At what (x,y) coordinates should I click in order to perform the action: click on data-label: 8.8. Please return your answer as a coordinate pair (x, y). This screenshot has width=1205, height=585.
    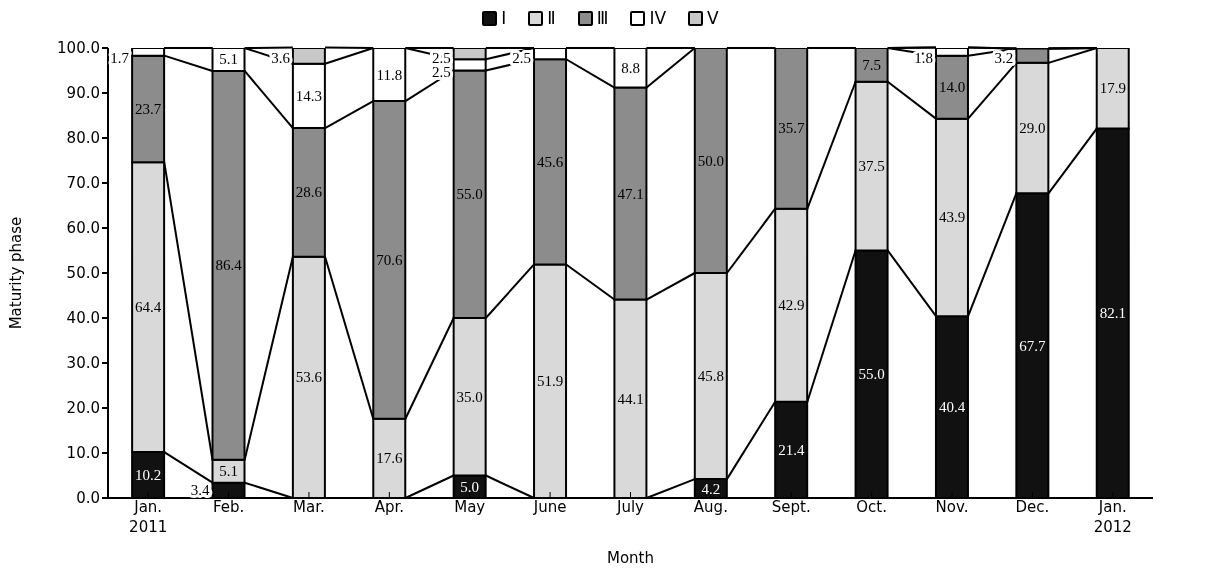
    Looking at the image, I should click on (630, 67).